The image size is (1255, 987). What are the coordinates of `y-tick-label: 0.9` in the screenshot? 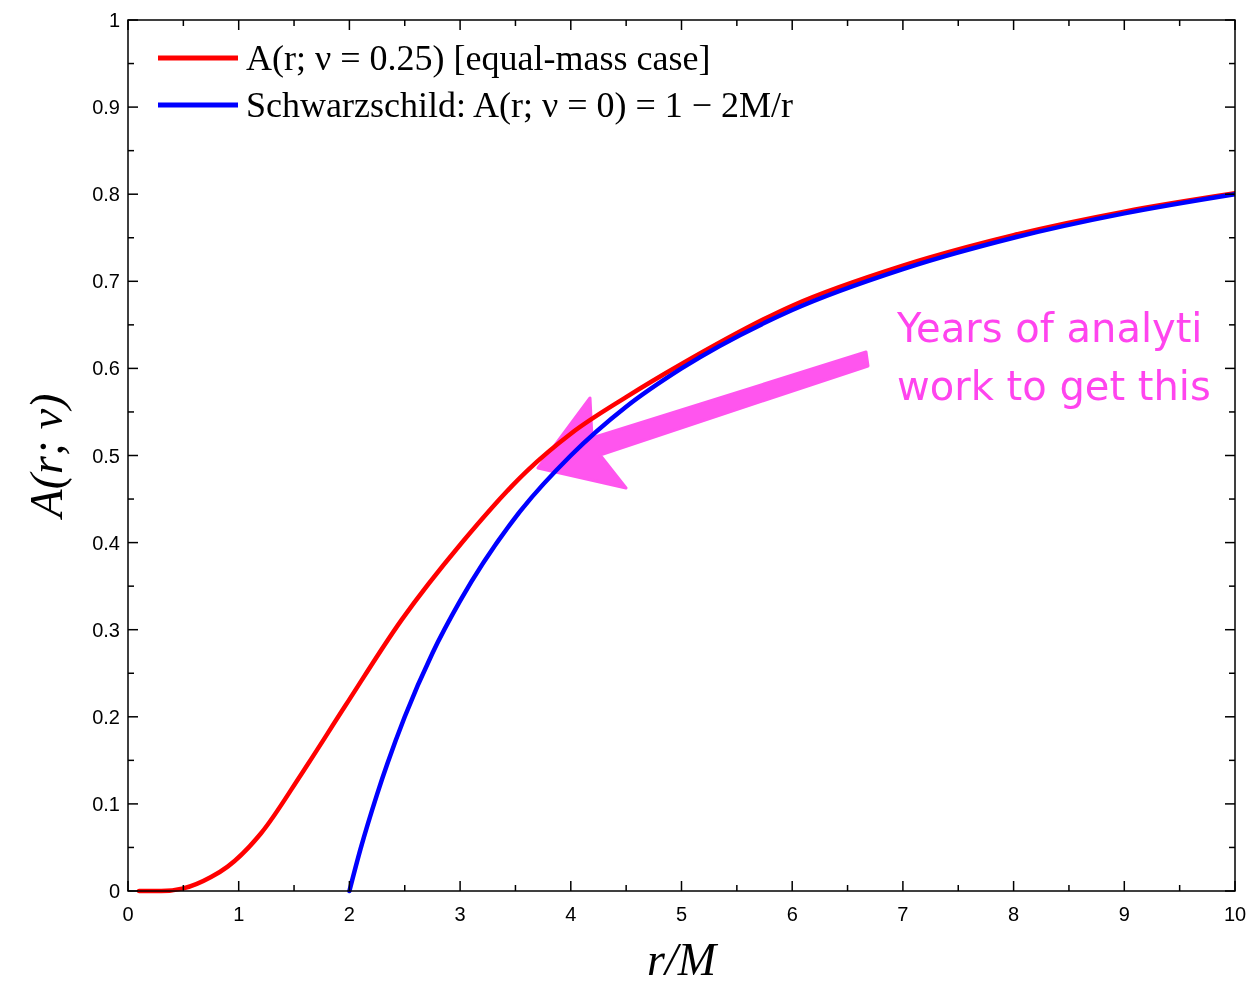 It's located at (106, 107).